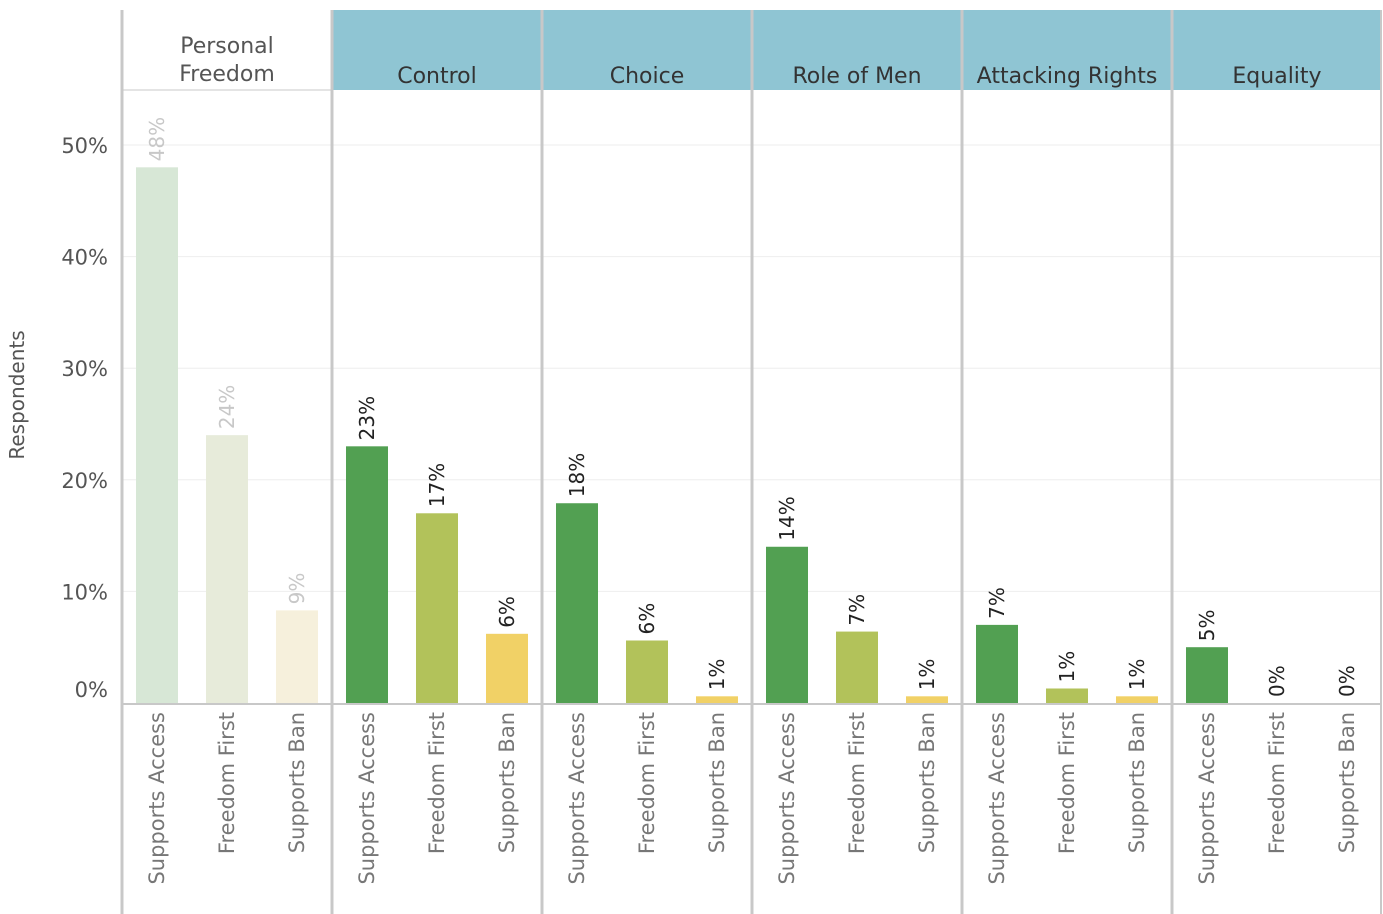  Describe the element at coordinates (56, 418) in the screenshot. I see `y-axis: Respondents 0% 10% 20% 30% 40% 50%` at that location.